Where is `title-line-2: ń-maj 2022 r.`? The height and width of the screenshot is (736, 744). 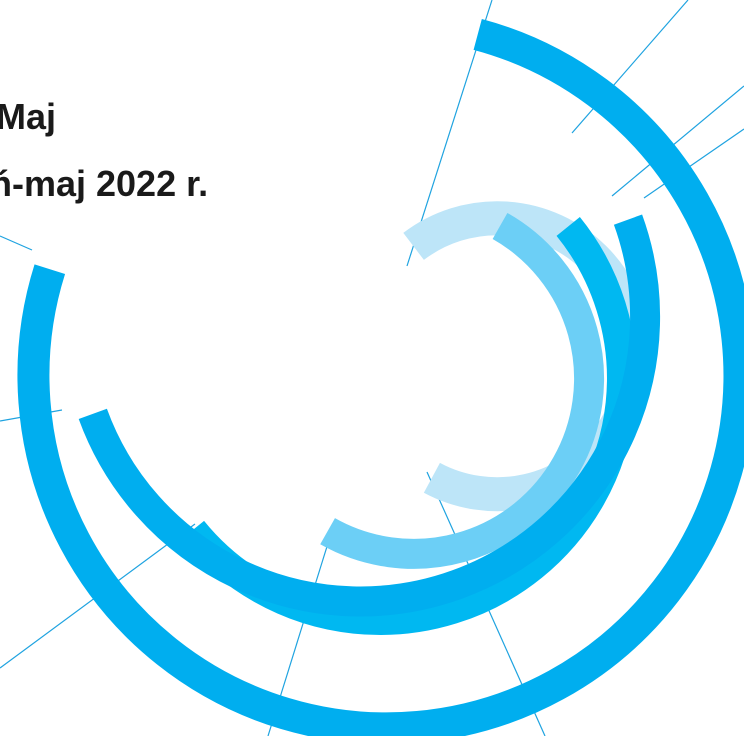
title-line-2: ń-maj 2022 r. is located at coordinates (104, 183).